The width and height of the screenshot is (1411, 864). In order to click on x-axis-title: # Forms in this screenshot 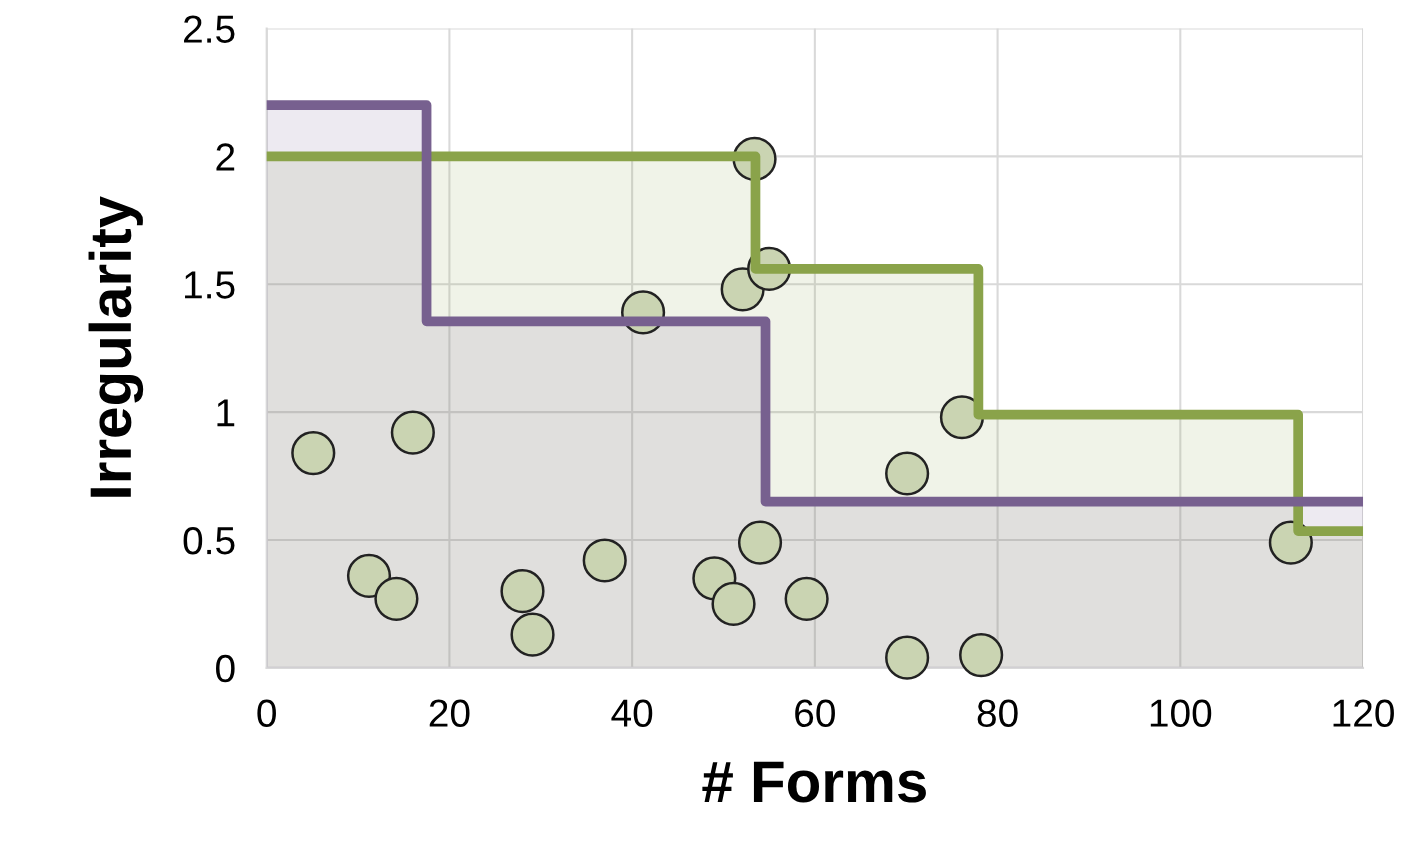, I will do `click(814, 782)`.